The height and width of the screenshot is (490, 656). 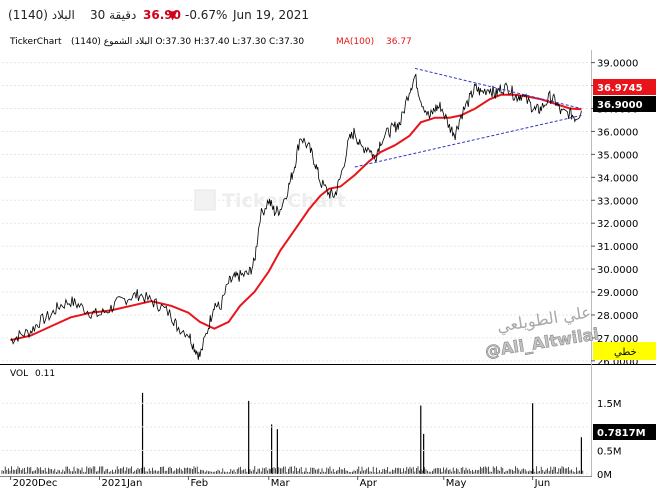 What do you see at coordinates (617, 201) in the screenshot?
I see `y-tick-label: 33.0000` at bounding box center [617, 201].